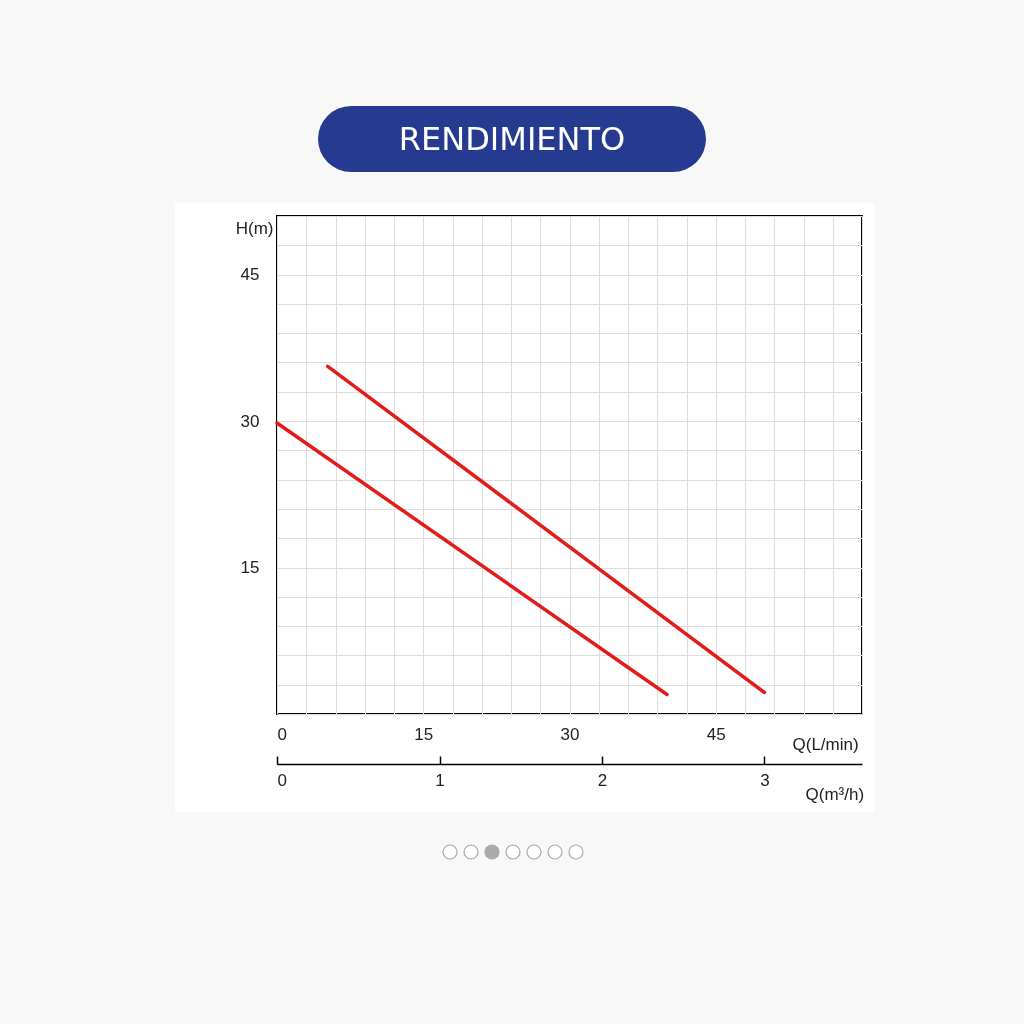  I want to click on y-tick-label: 30, so click(250, 421).